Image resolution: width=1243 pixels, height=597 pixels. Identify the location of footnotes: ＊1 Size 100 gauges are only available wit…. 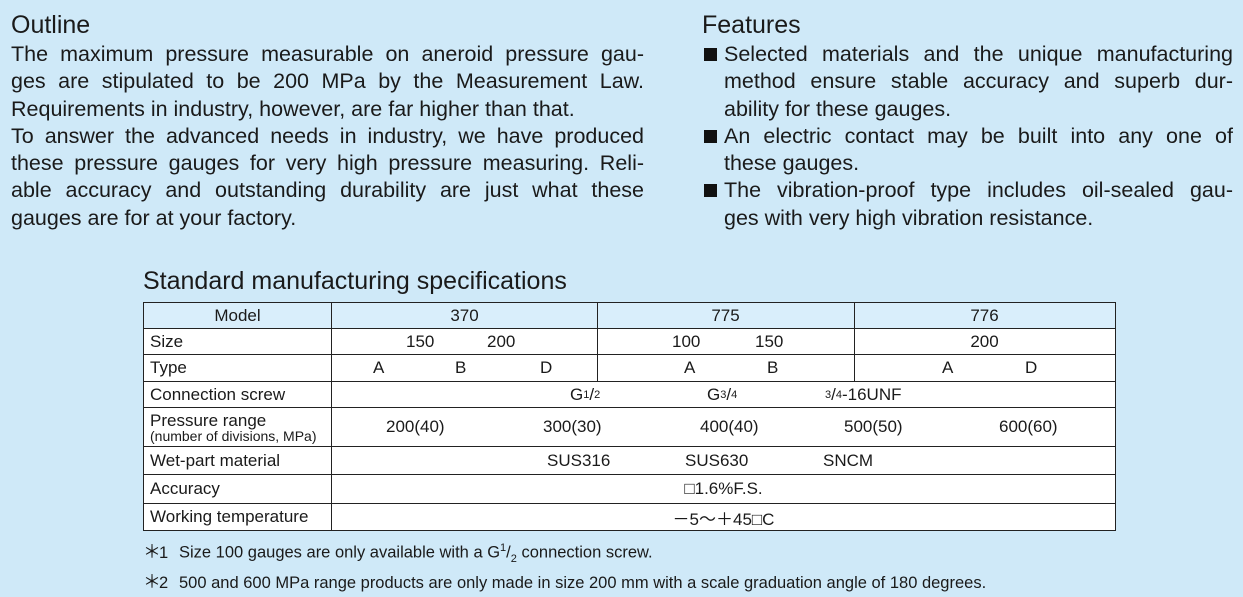
(643, 566).